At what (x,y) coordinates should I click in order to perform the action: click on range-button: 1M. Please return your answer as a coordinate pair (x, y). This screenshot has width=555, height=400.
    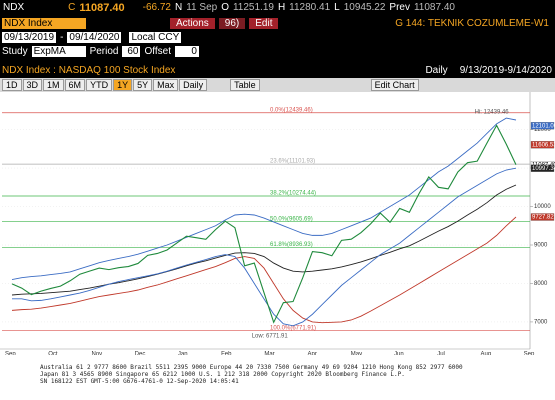
    Looking at the image, I should click on (53, 85).